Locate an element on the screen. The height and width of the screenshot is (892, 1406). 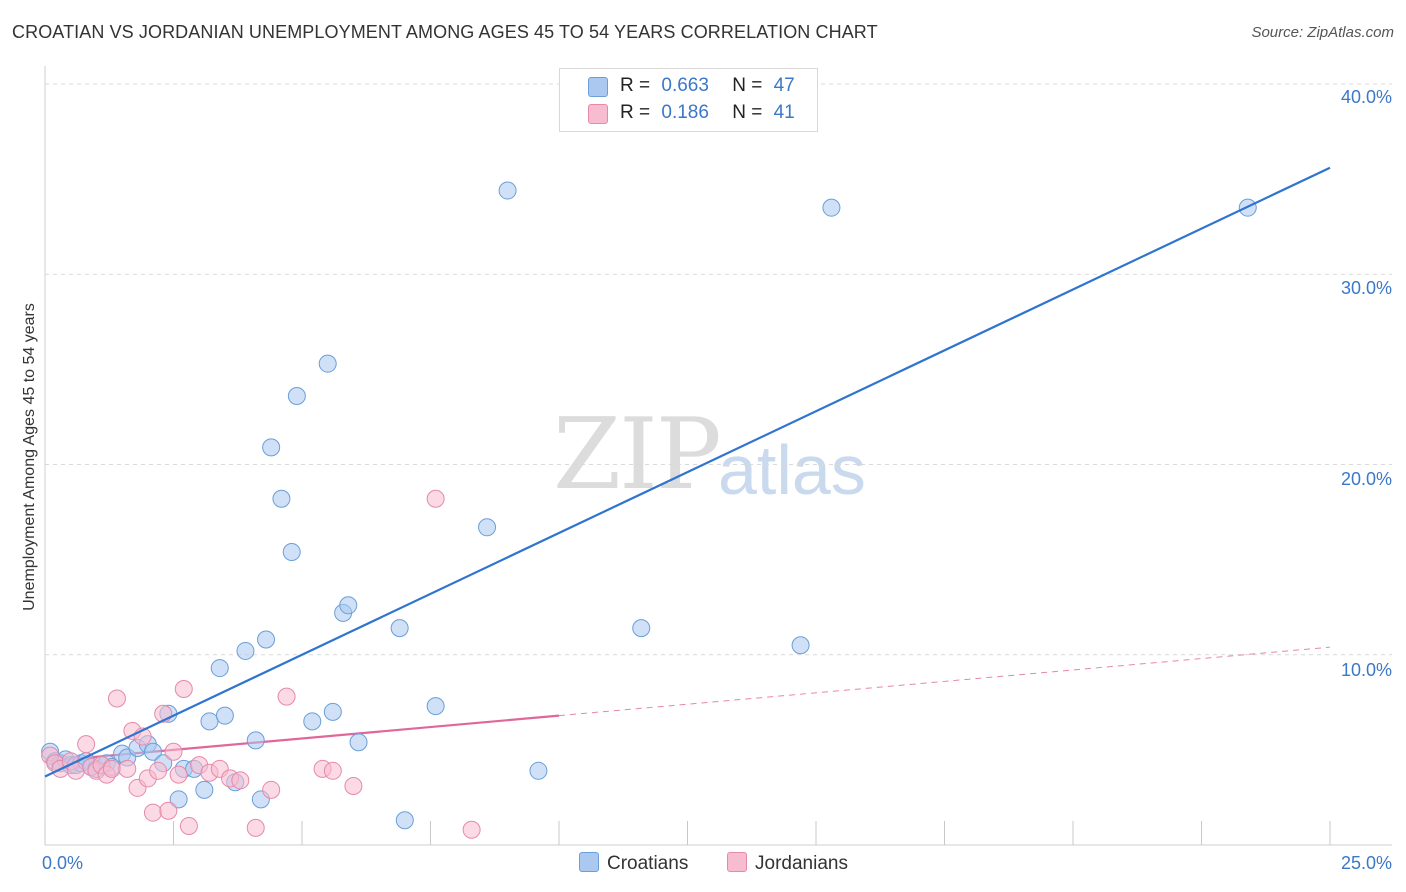
n-value: 41 is located at coordinates (784, 112).